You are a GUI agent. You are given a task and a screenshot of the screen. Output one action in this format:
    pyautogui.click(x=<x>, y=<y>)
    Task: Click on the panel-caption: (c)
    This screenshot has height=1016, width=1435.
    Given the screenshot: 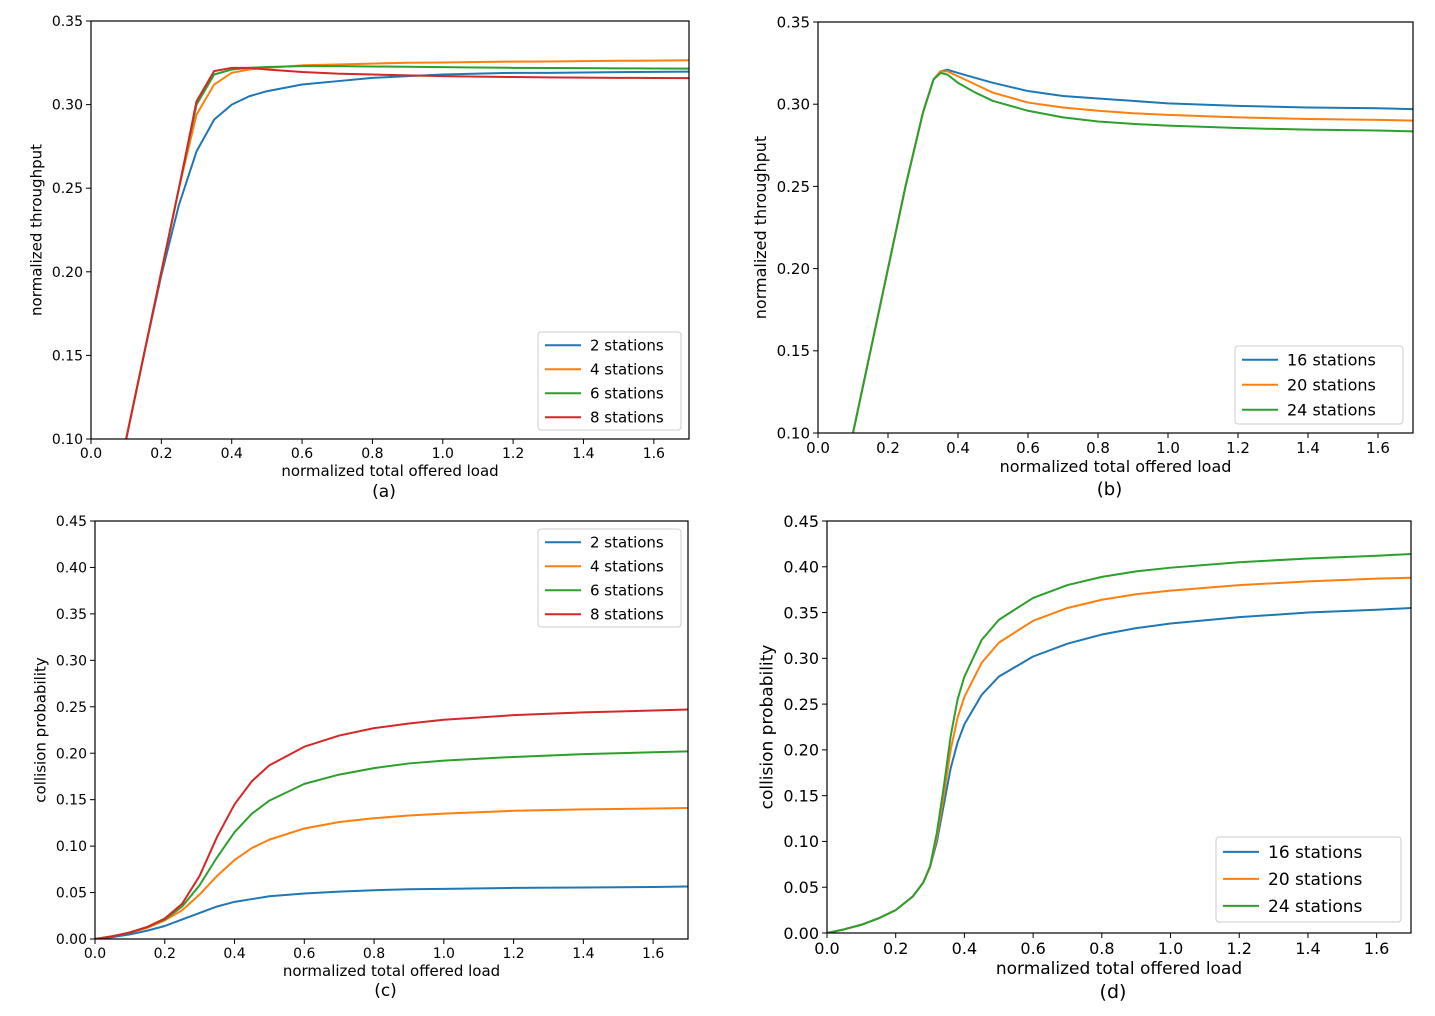 What is the action you would take?
    pyautogui.click(x=385, y=991)
    